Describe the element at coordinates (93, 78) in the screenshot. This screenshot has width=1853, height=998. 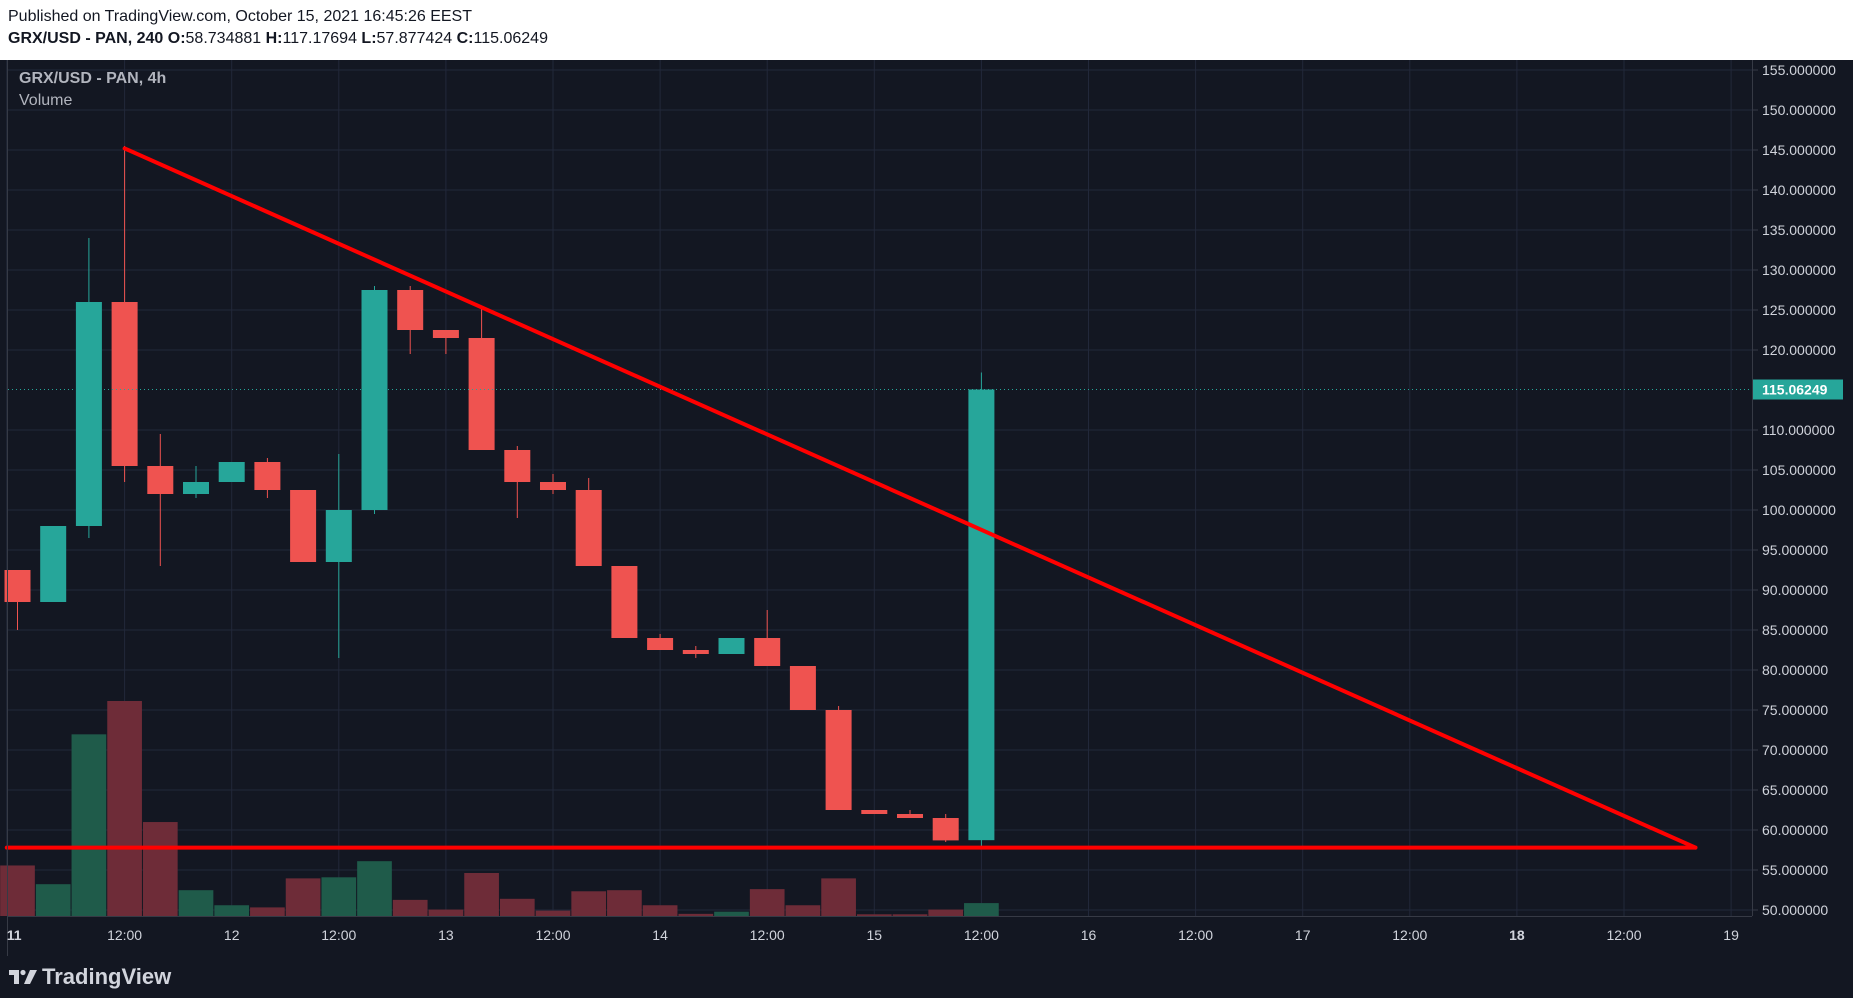
I see `legend-symbol: GRX/USD - PAN, 4h` at that location.